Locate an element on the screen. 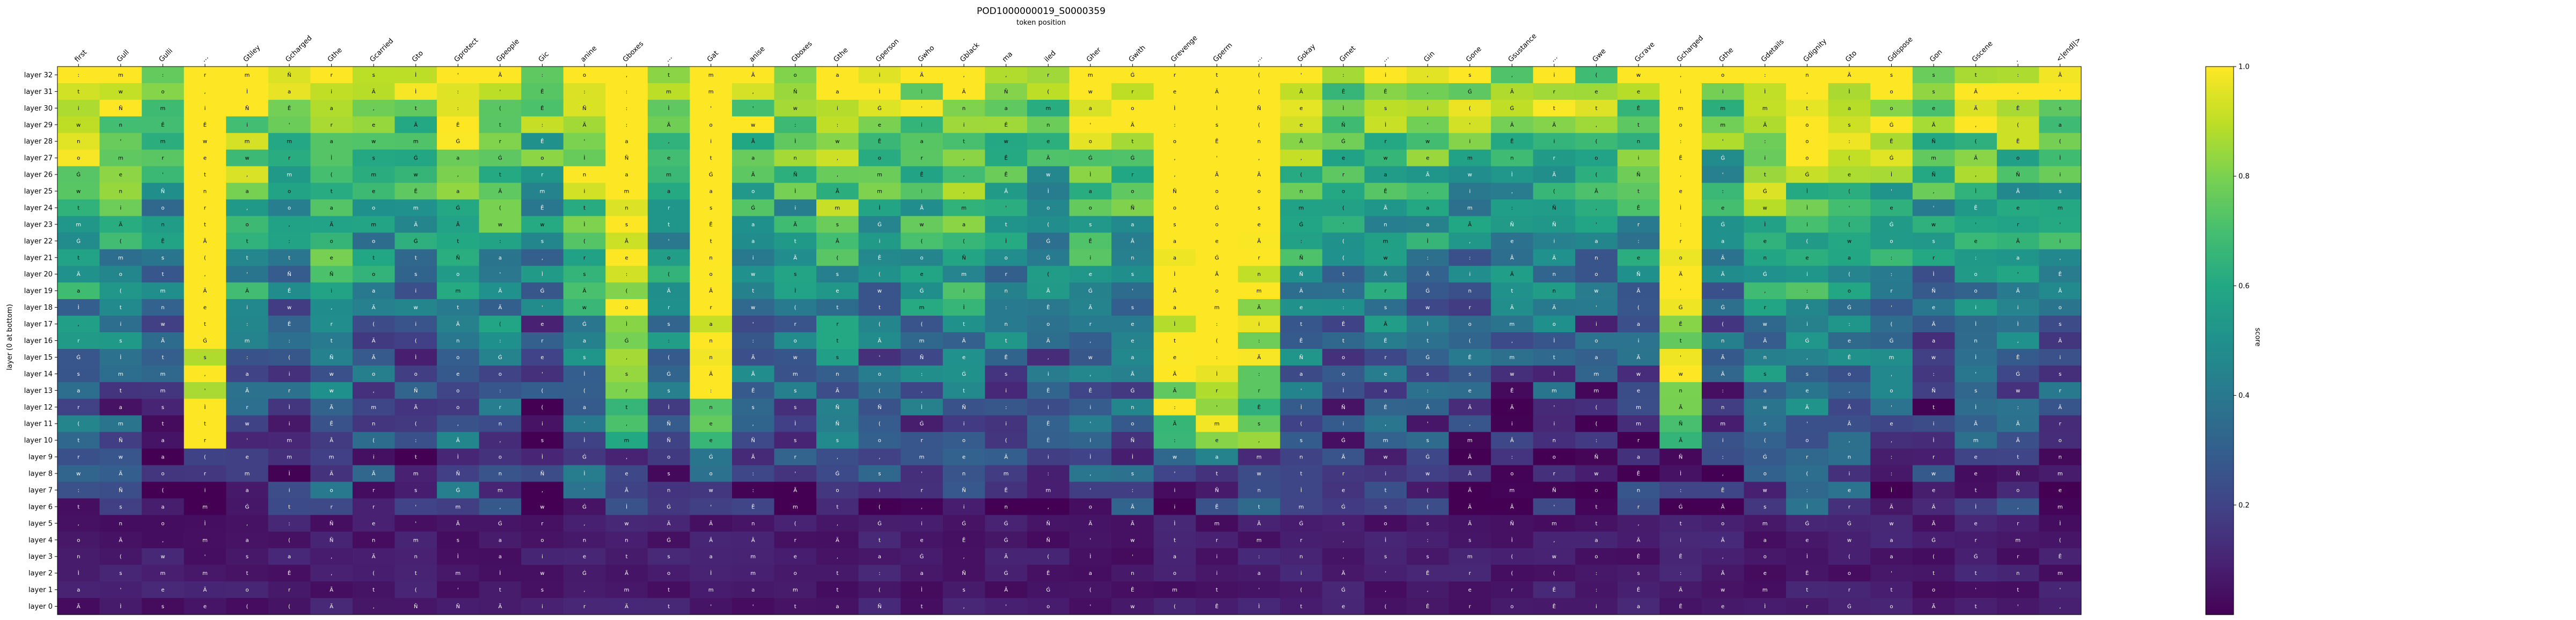  heatmap-cell-label: Ê is located at coordinates (1385, 191).